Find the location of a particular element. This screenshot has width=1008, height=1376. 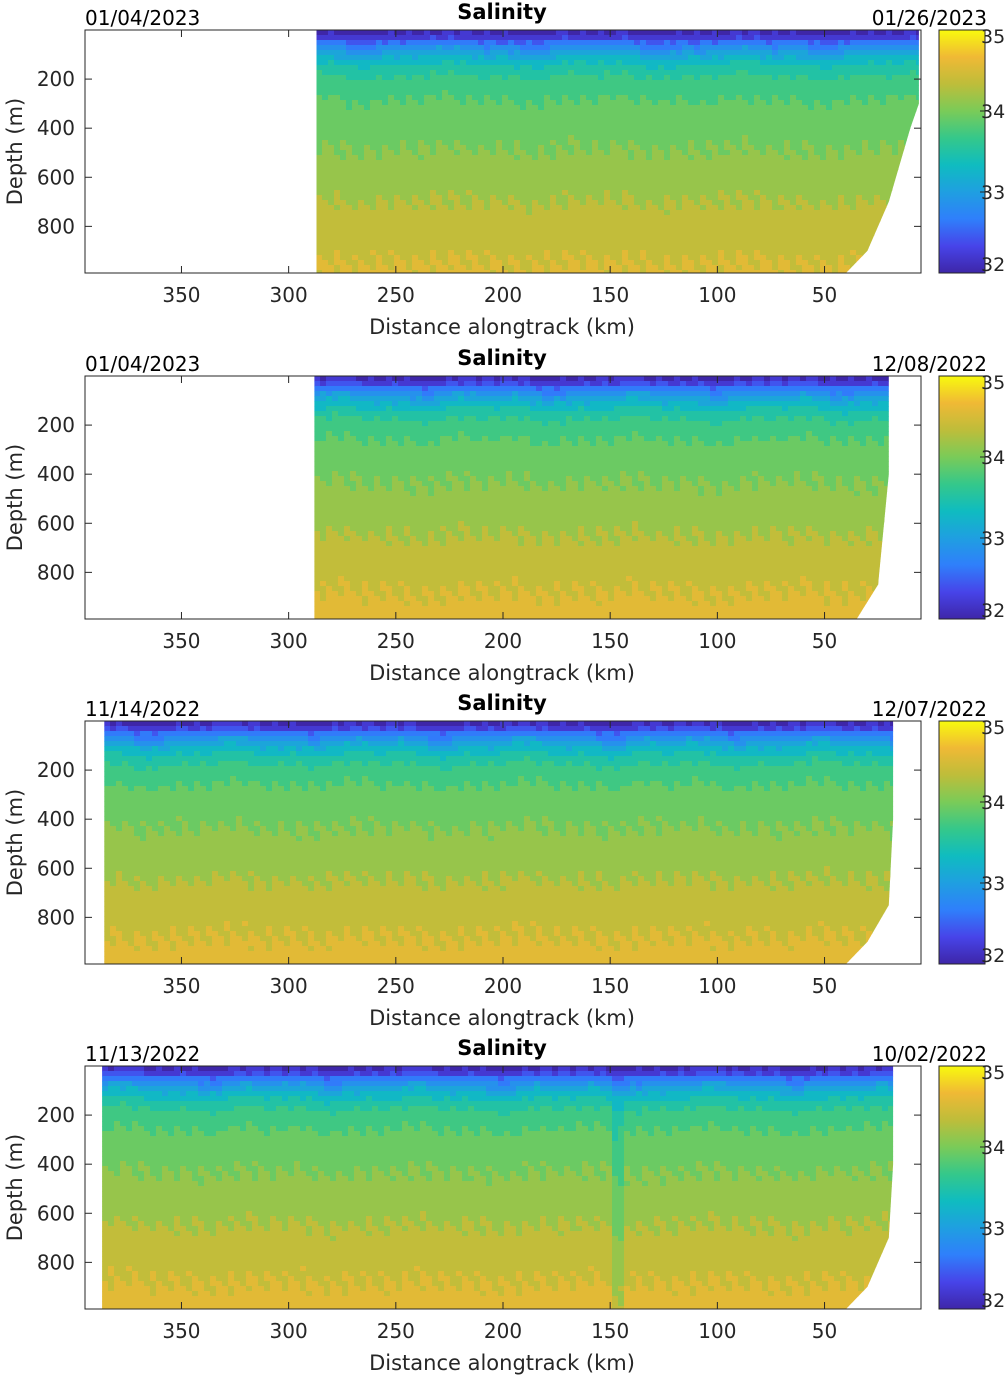

start-date-label: 01/04/2023 is located at coordinates (142, 18).